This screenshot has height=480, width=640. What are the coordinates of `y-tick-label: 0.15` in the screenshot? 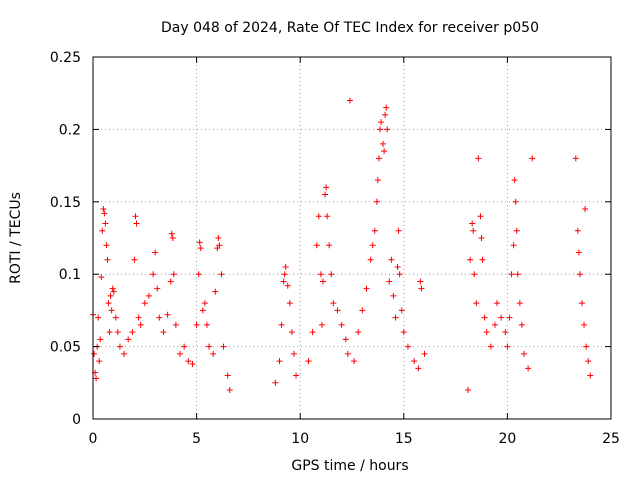 It's located at (65, 203).